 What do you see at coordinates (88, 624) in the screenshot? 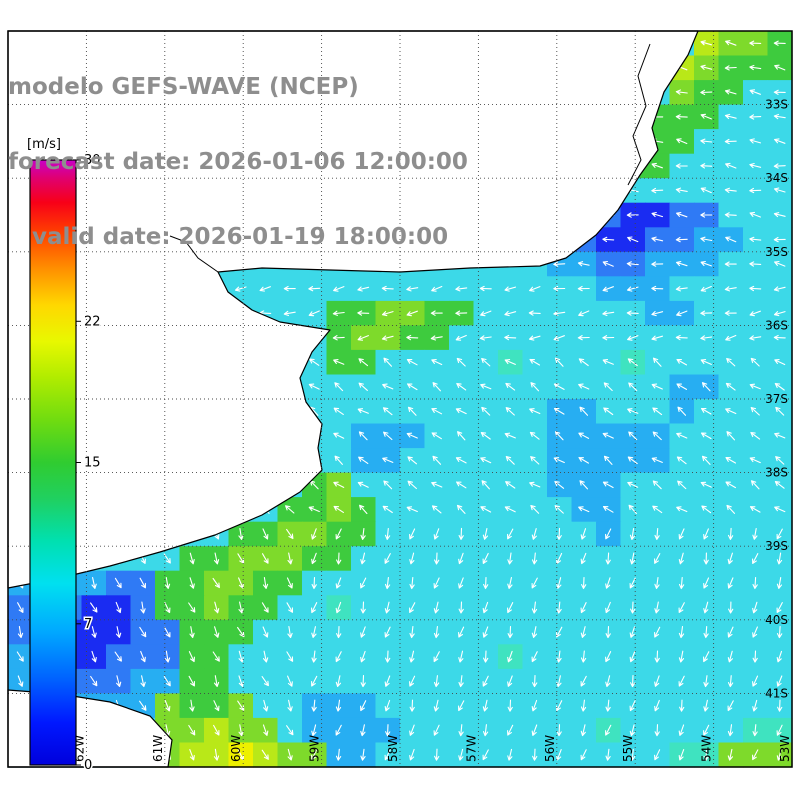
I see `colorbar-tick-label: 7` at bounding box center [88, 624].